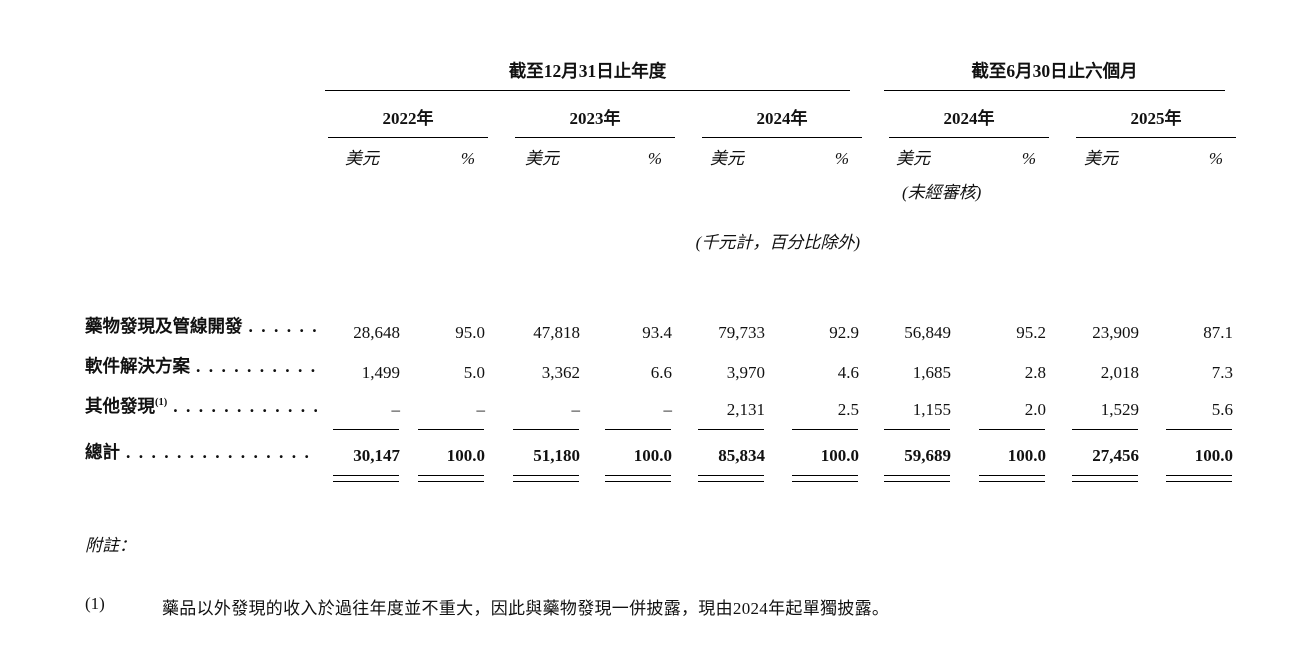  Describe the element at coordinates (942, 192) in the screenshot. I see `unaudited-note: (未經審核)` at that location.